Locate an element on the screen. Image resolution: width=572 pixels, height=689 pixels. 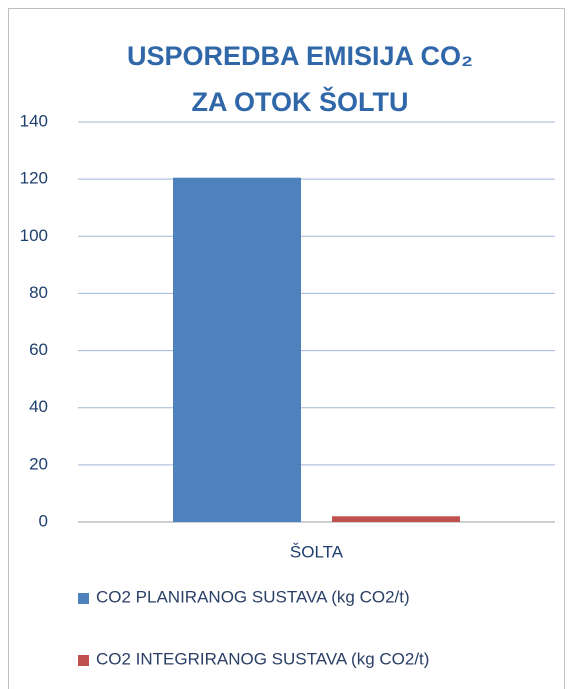
y-tick-label: 100 is located at coordinates (34, 235).